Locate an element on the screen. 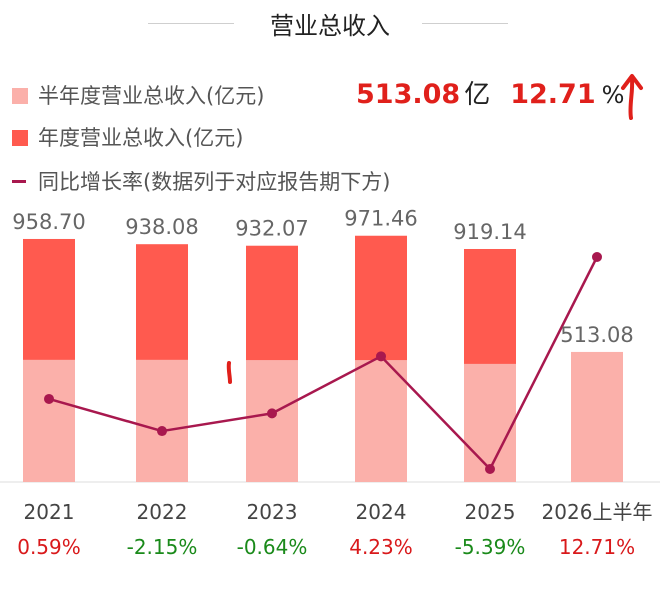  x-tick-label: 2026上半年 is located at coordinates (597, 512).